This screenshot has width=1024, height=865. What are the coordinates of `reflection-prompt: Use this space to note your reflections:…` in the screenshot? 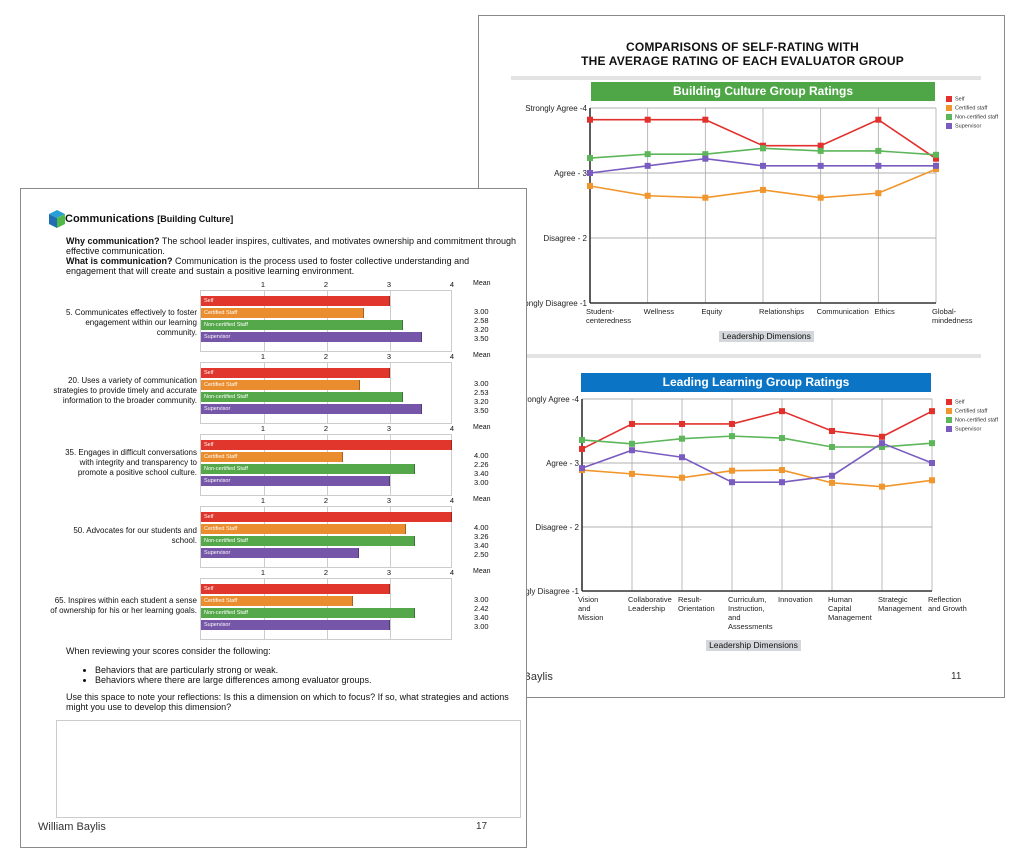 It's located at (287, 702).